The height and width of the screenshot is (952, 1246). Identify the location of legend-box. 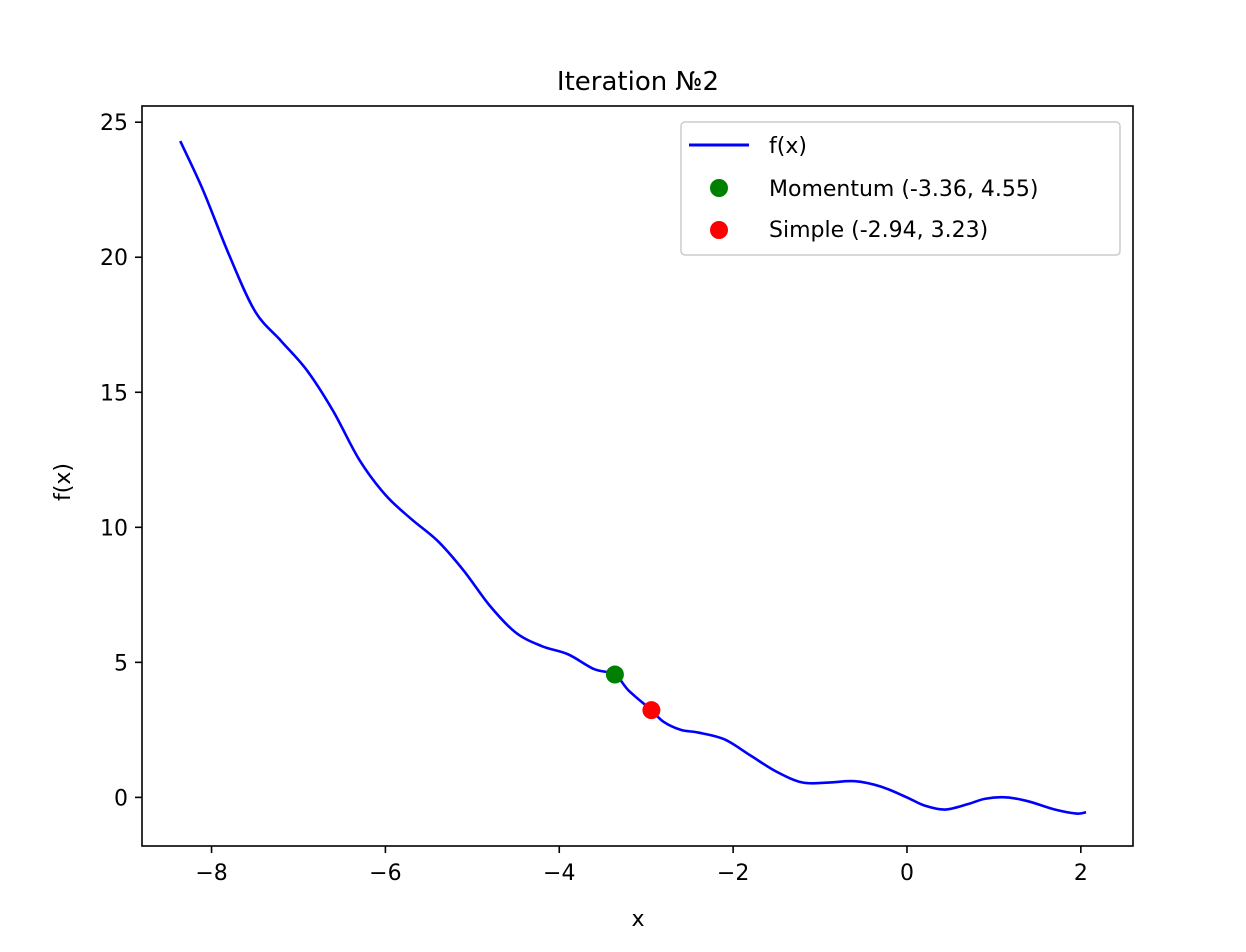
(900, 188).